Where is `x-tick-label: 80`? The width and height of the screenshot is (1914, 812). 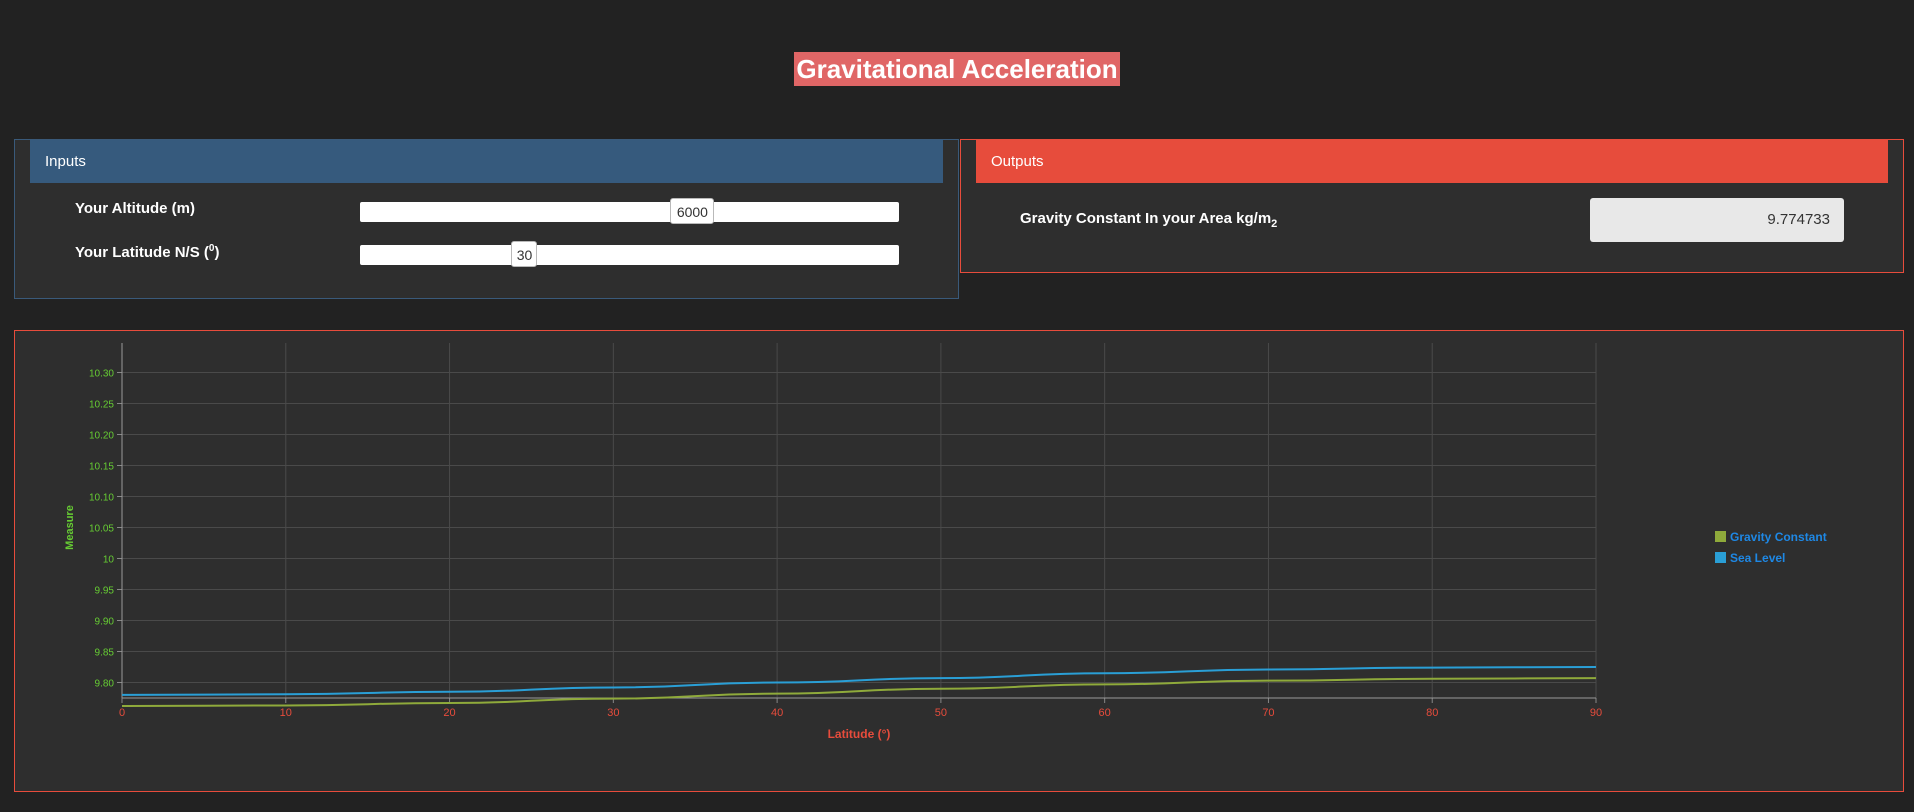
x-tick-label: 80 is located at coordinates (1432, 713).